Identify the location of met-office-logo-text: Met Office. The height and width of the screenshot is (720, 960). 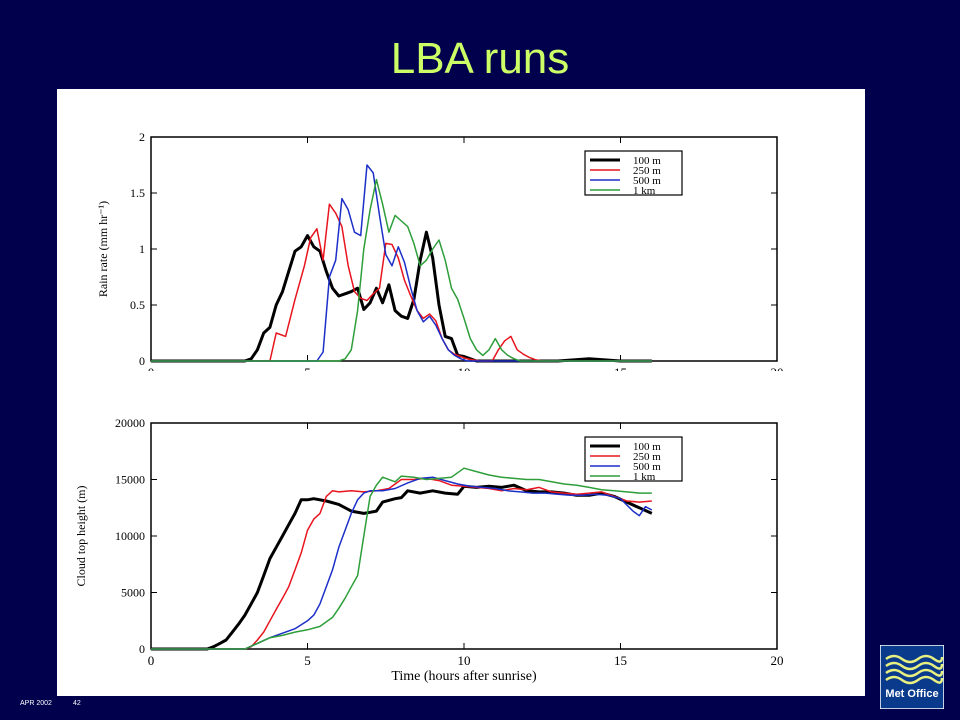
(912, 694).